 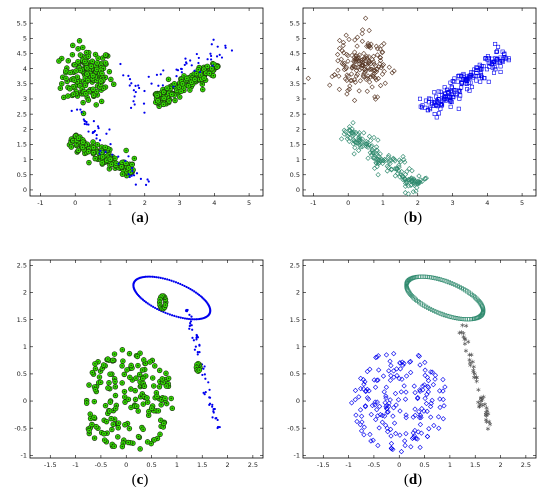 What do you see at coordinates (145, 480) in the screenshot?
I see `caption-close-paren: )` at bounding box center [145, 480].